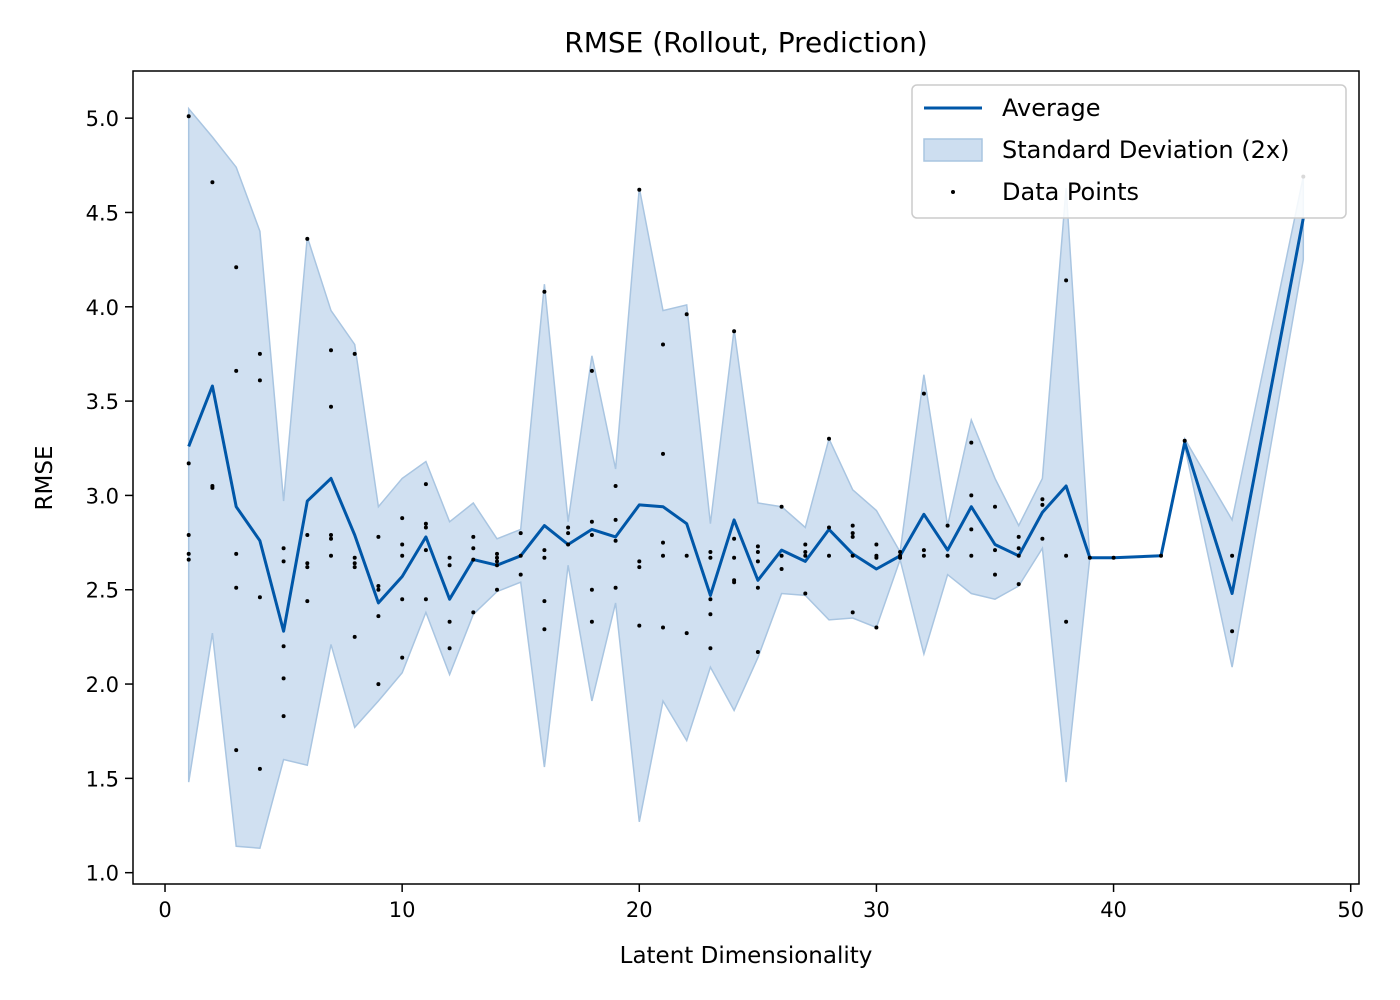  What do you see at coordinates (1350, 910) in the screenshot?
I see `x-tick-label: 50` at bounding box center [1350, 910].